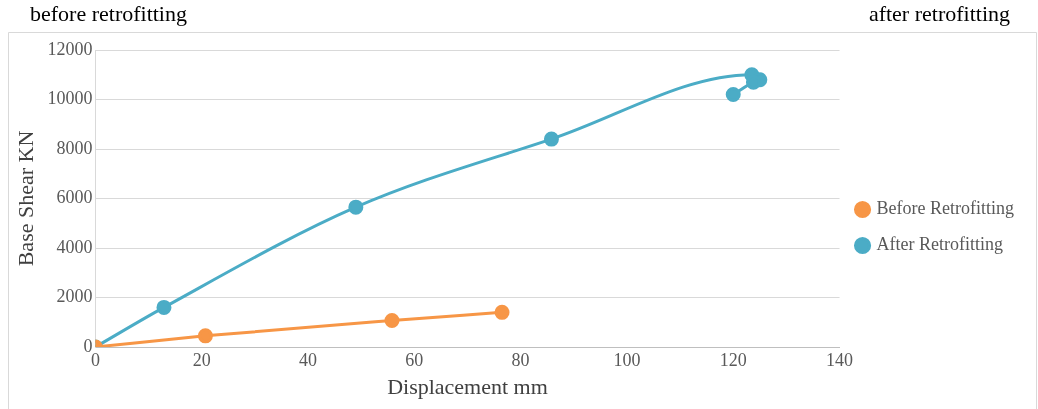 This screenshot has width=1038, height=409. I want to click on x-tick-label: 60, so click(414, 359).